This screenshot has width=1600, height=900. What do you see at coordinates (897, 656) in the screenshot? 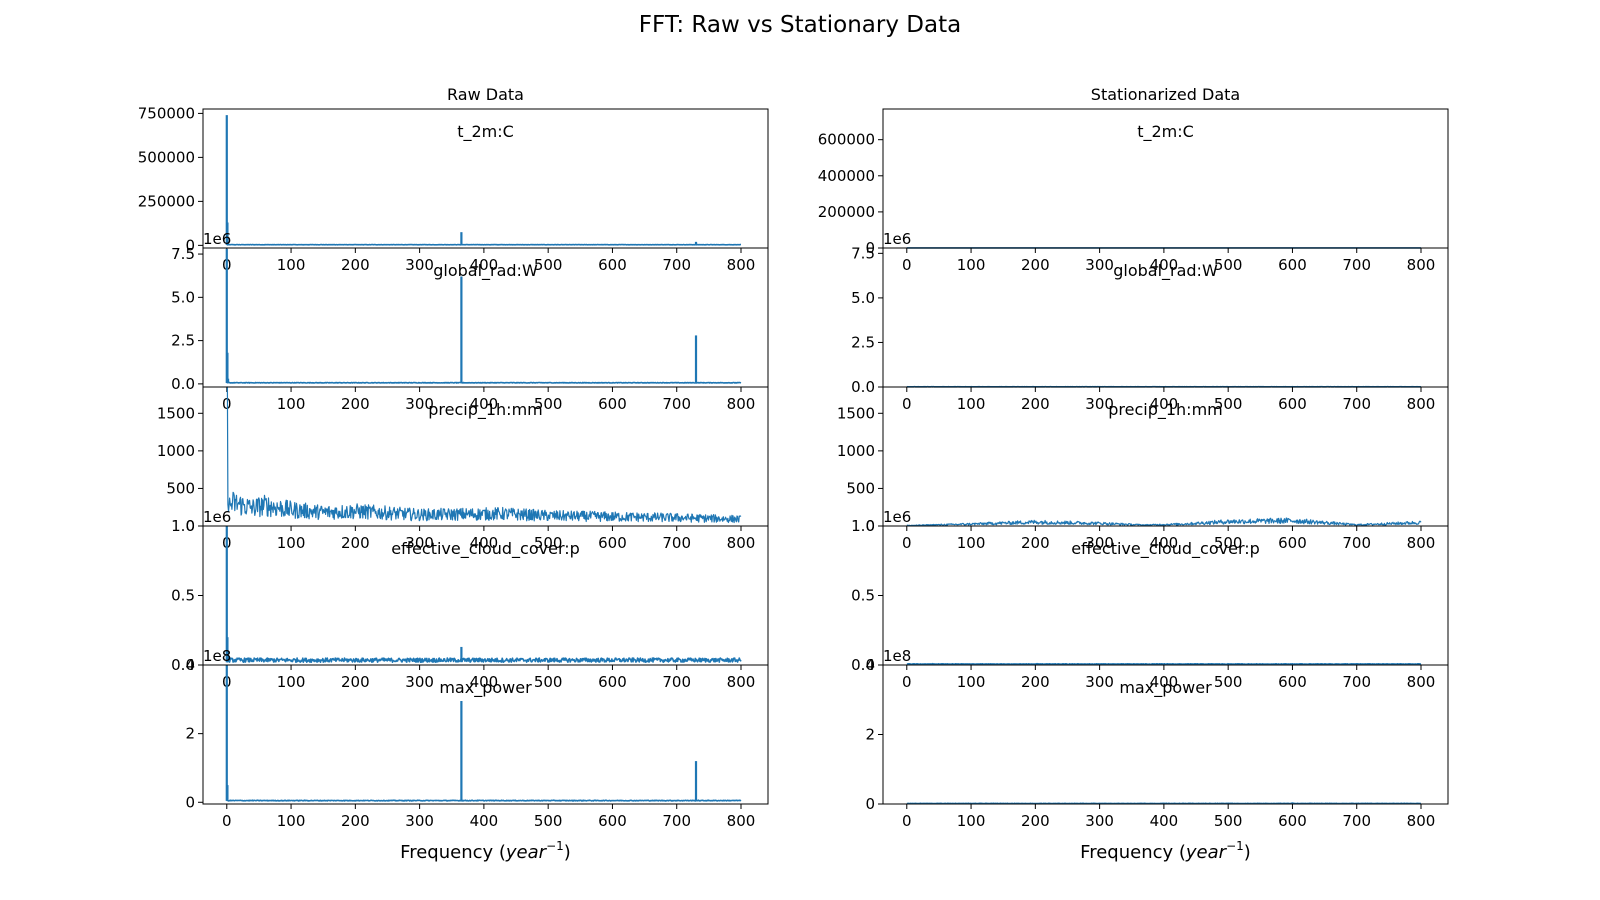
I see `offset-label: 1e8` at bounding box center [897, 656].